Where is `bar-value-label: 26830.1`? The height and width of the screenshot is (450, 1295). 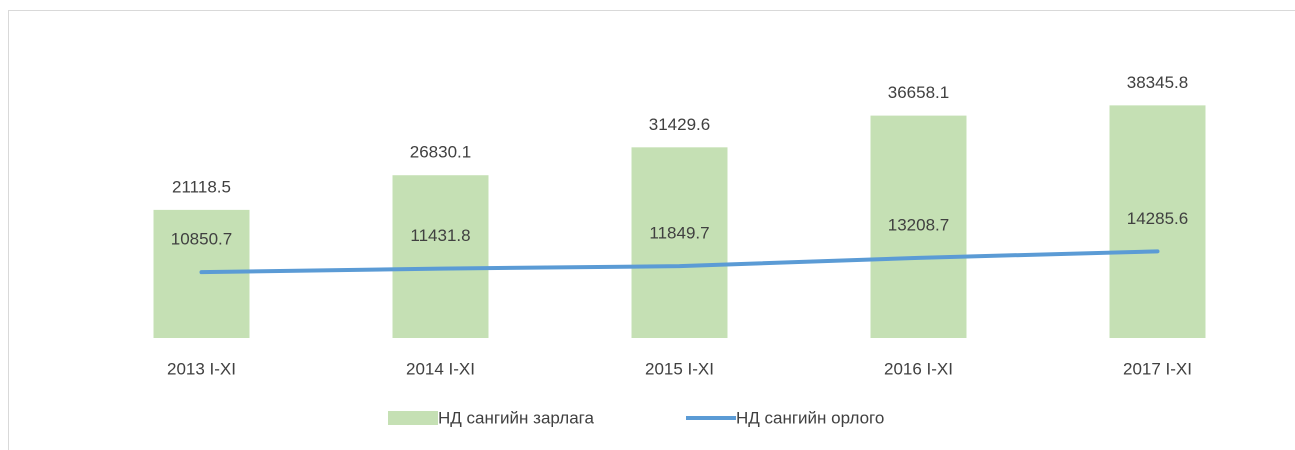
bar-value-label: 26830.1 is located at coordinates (440, 152).